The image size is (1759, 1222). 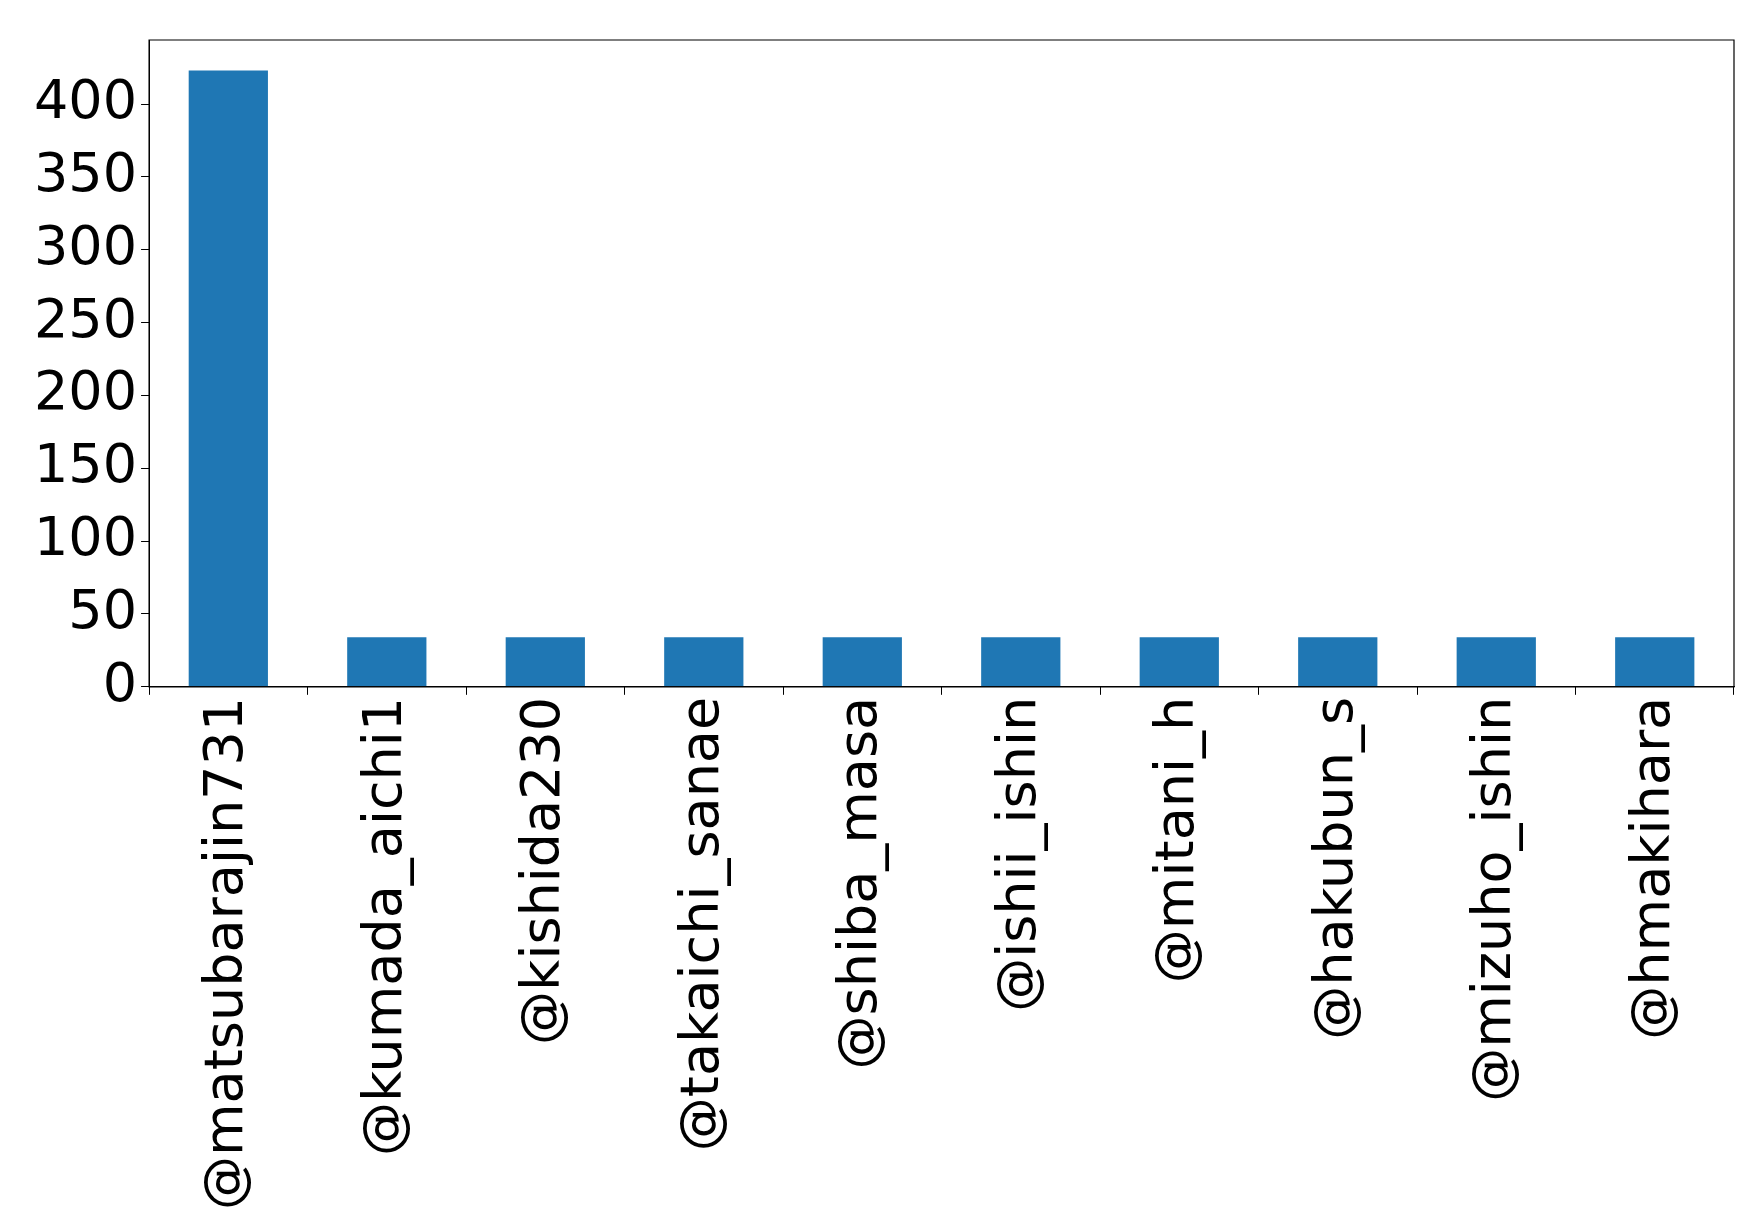 I want to click on x-tick-label: @mitani_h, so click(x=1175, y=840).